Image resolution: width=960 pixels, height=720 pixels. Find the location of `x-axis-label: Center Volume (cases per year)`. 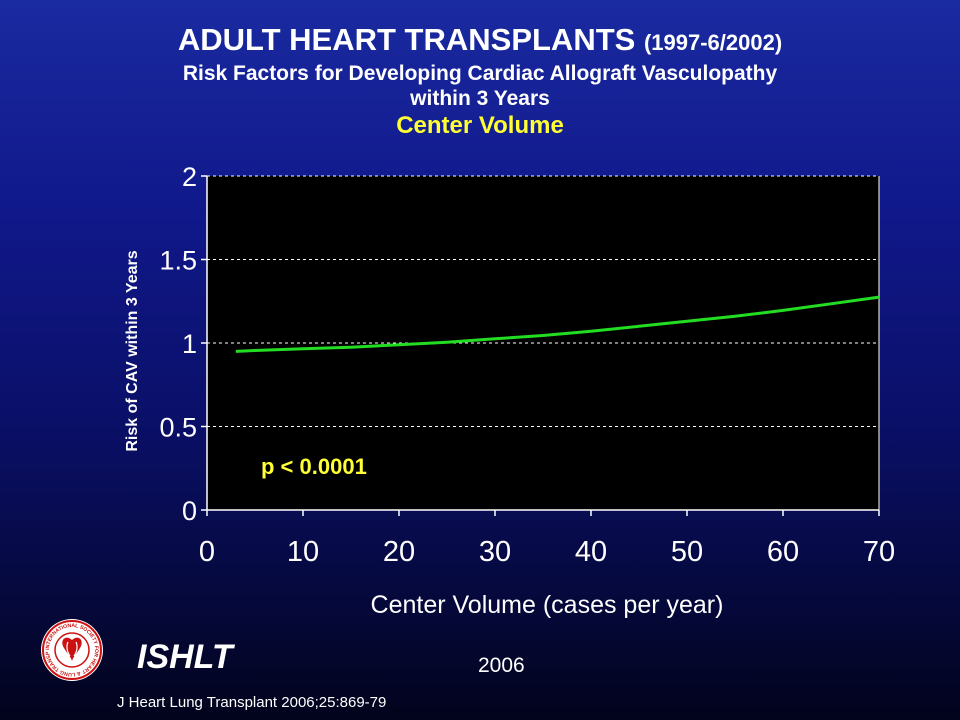

x-axis-label: Center Volume (cases per year) is located at coordinates (547, 605).